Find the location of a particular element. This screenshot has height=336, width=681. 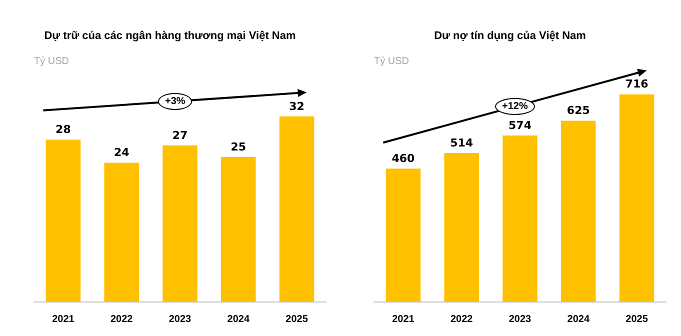

data-label: 27 is located at coordinates (180, 135).